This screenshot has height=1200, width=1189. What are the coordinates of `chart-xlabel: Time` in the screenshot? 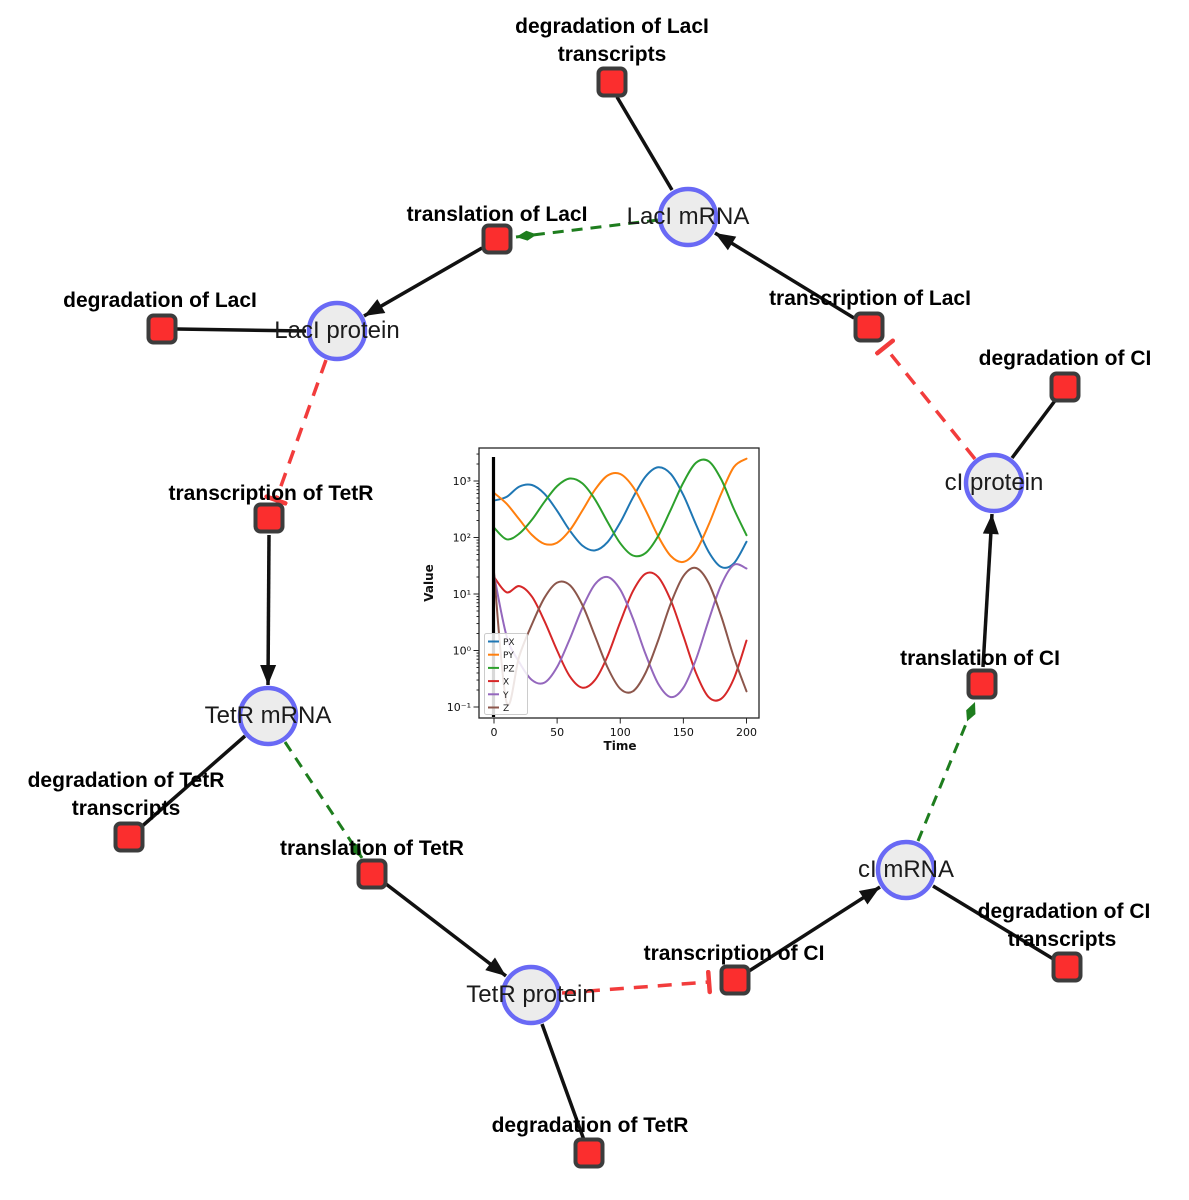 It's located at (620, 746).